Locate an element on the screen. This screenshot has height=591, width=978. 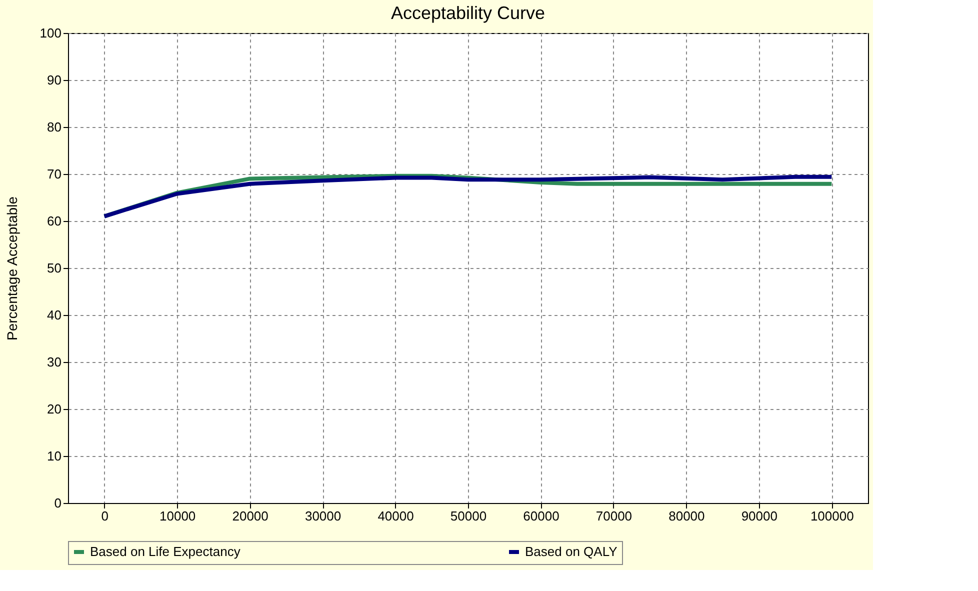
x-tick-label: 0 is located at coordinates (104, 516).